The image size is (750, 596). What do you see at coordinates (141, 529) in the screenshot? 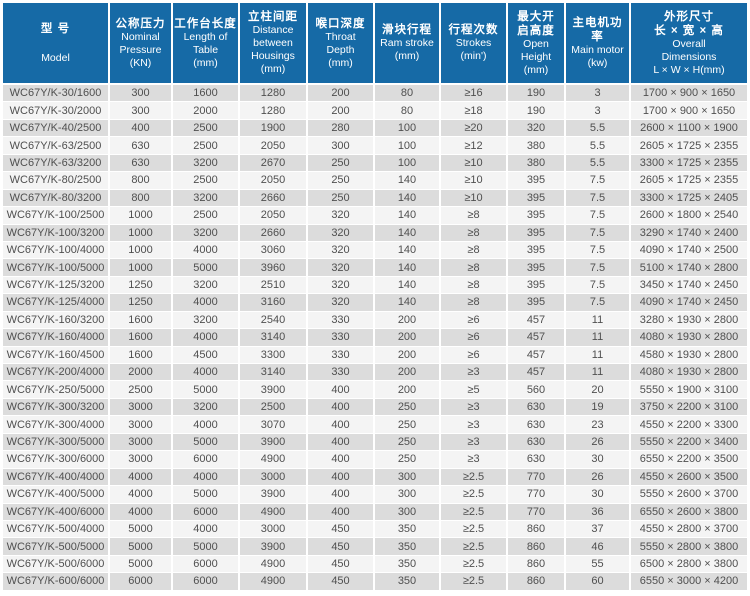
I see `cell-nominal-pressure: 5000` at bounding box center [141, 529].